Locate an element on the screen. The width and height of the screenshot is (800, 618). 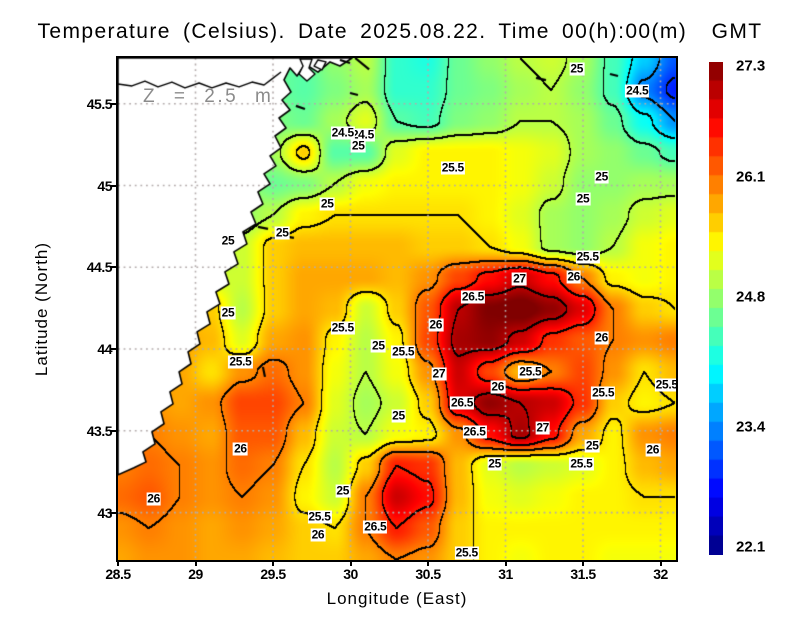
y-tick-label: 43.5 is located at coordinates (99, 430).